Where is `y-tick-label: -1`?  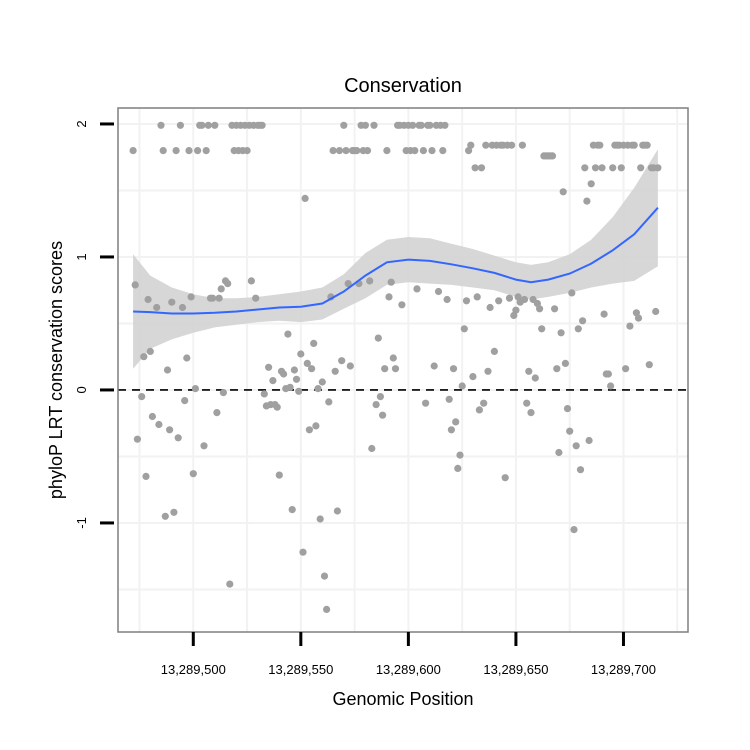 y-tick-label: -1 is located at coordinates (81, 523).